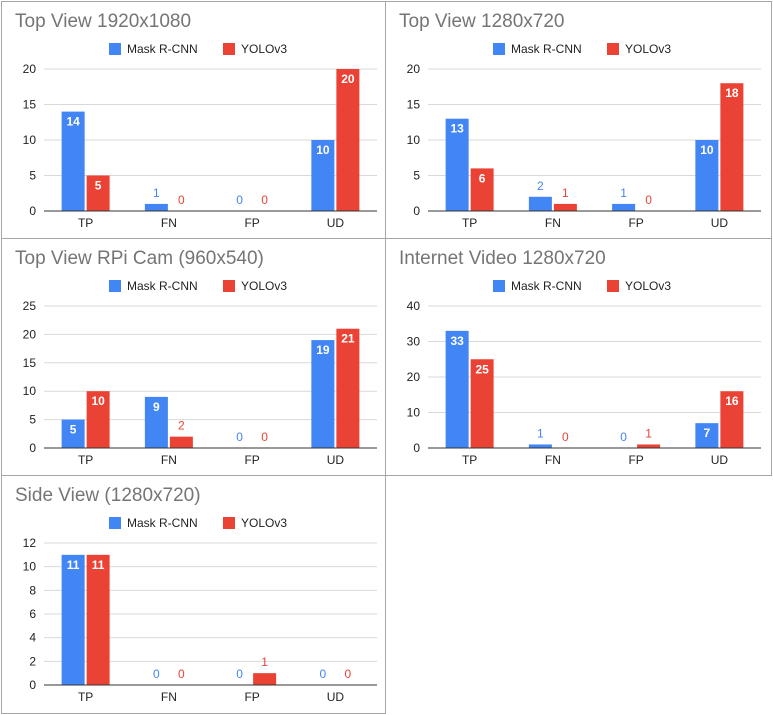 The image size is (773, 715). I want to click on y-tick-label: 25, so click(30, 306).